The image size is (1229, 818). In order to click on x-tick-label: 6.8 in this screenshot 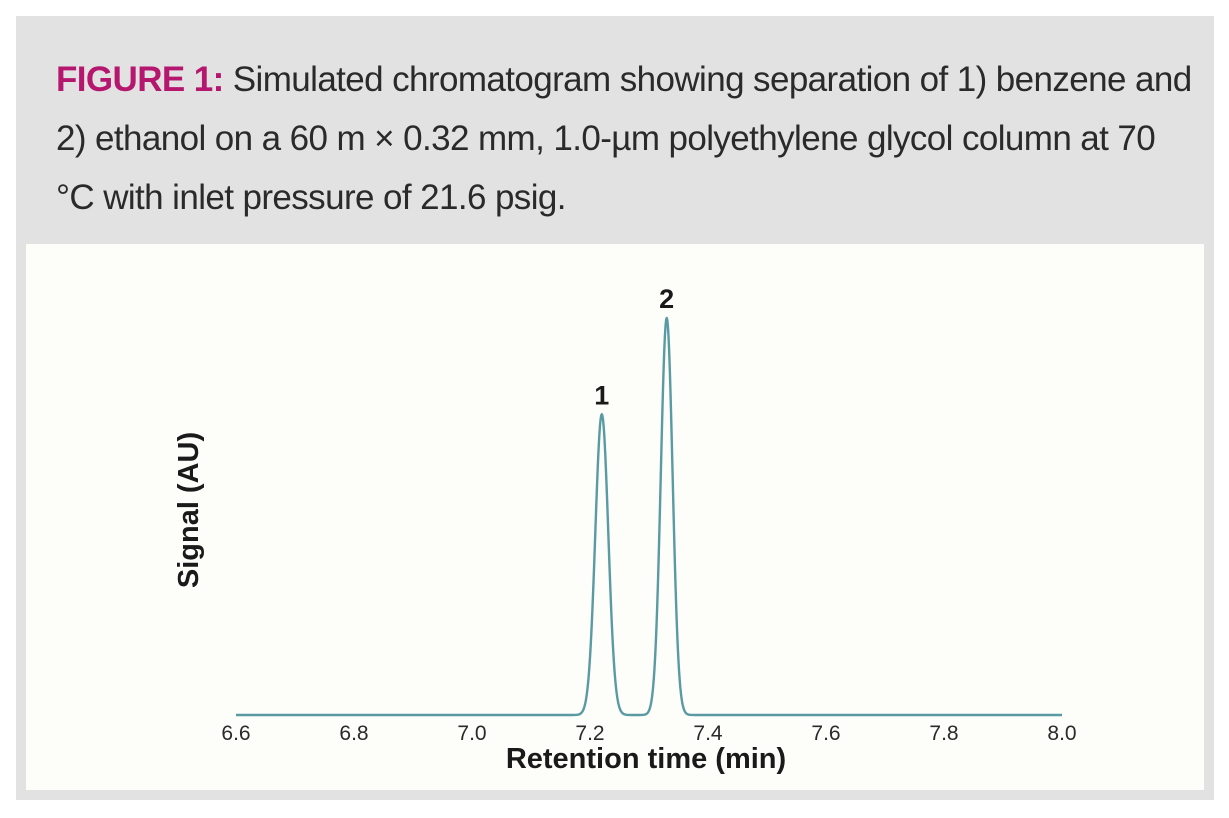, I will do `click(353, 733)`.